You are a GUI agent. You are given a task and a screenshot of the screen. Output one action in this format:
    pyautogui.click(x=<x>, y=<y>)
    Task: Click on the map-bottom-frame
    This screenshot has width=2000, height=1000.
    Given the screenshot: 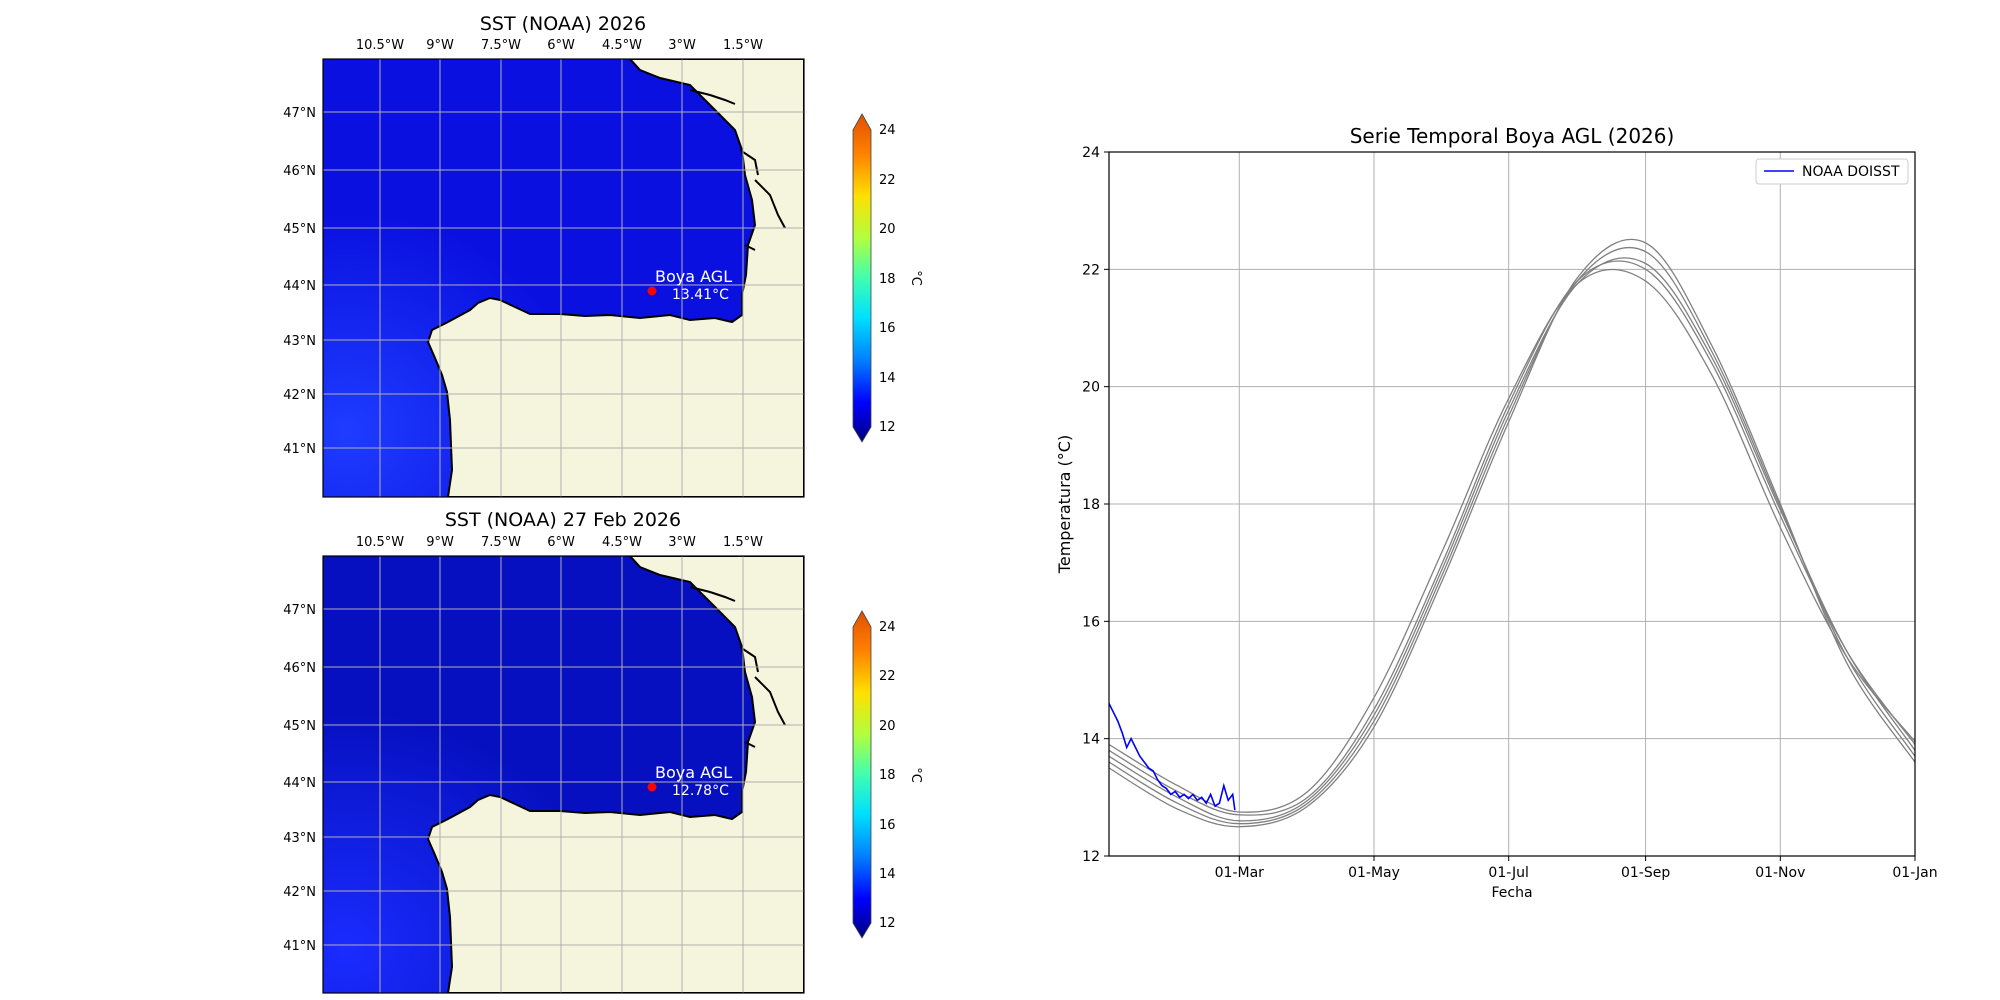 What is the action you would take?
    pyautogui.click(x=563, y=774)
    